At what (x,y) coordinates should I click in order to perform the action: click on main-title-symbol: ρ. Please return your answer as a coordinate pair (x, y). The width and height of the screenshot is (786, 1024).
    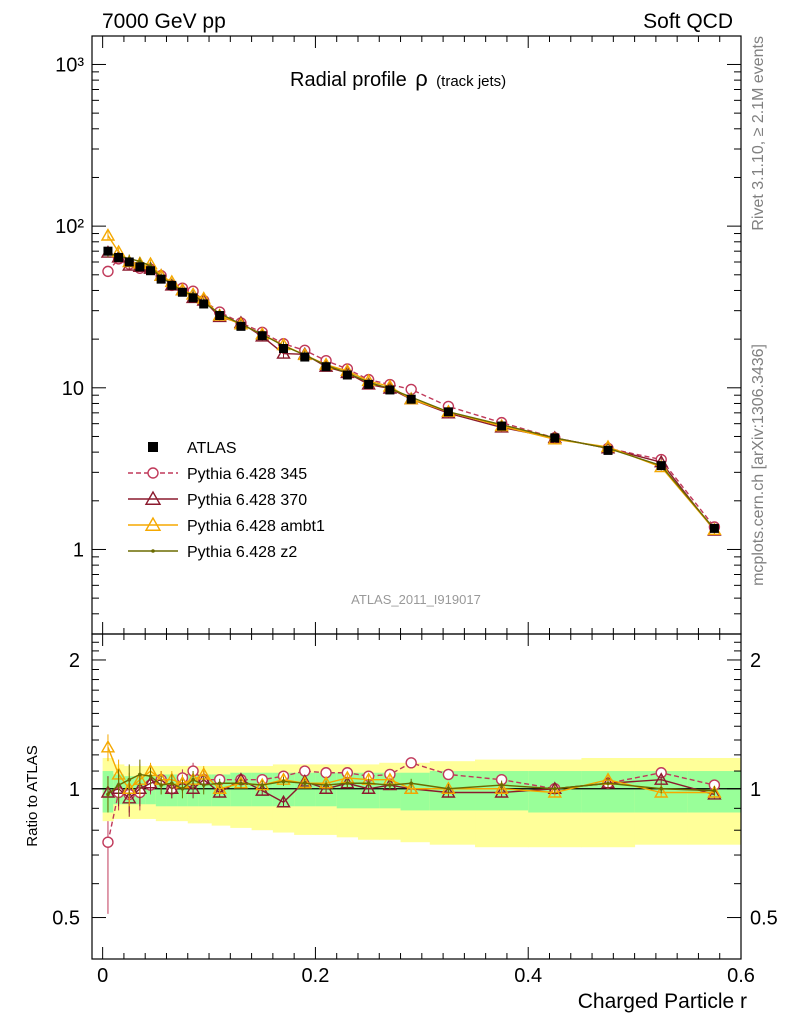
    Looking at the image, I should click on (421, 78).